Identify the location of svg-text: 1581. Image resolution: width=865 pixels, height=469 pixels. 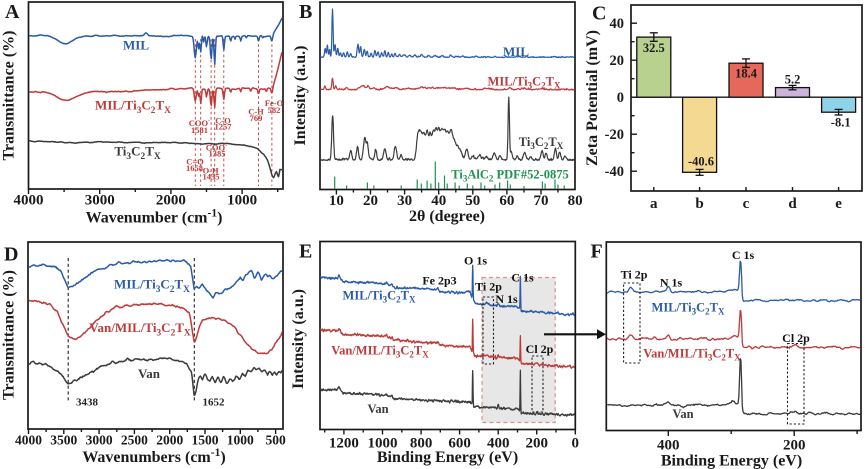
(199, 130).